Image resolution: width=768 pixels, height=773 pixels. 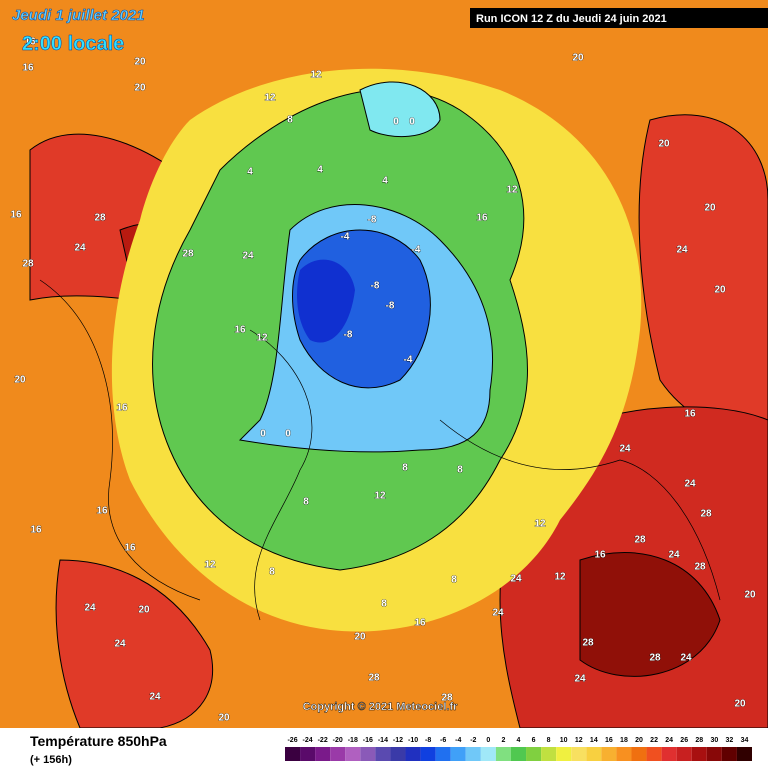 I want to click on legend-label: -8, so click(x=428, y=740).